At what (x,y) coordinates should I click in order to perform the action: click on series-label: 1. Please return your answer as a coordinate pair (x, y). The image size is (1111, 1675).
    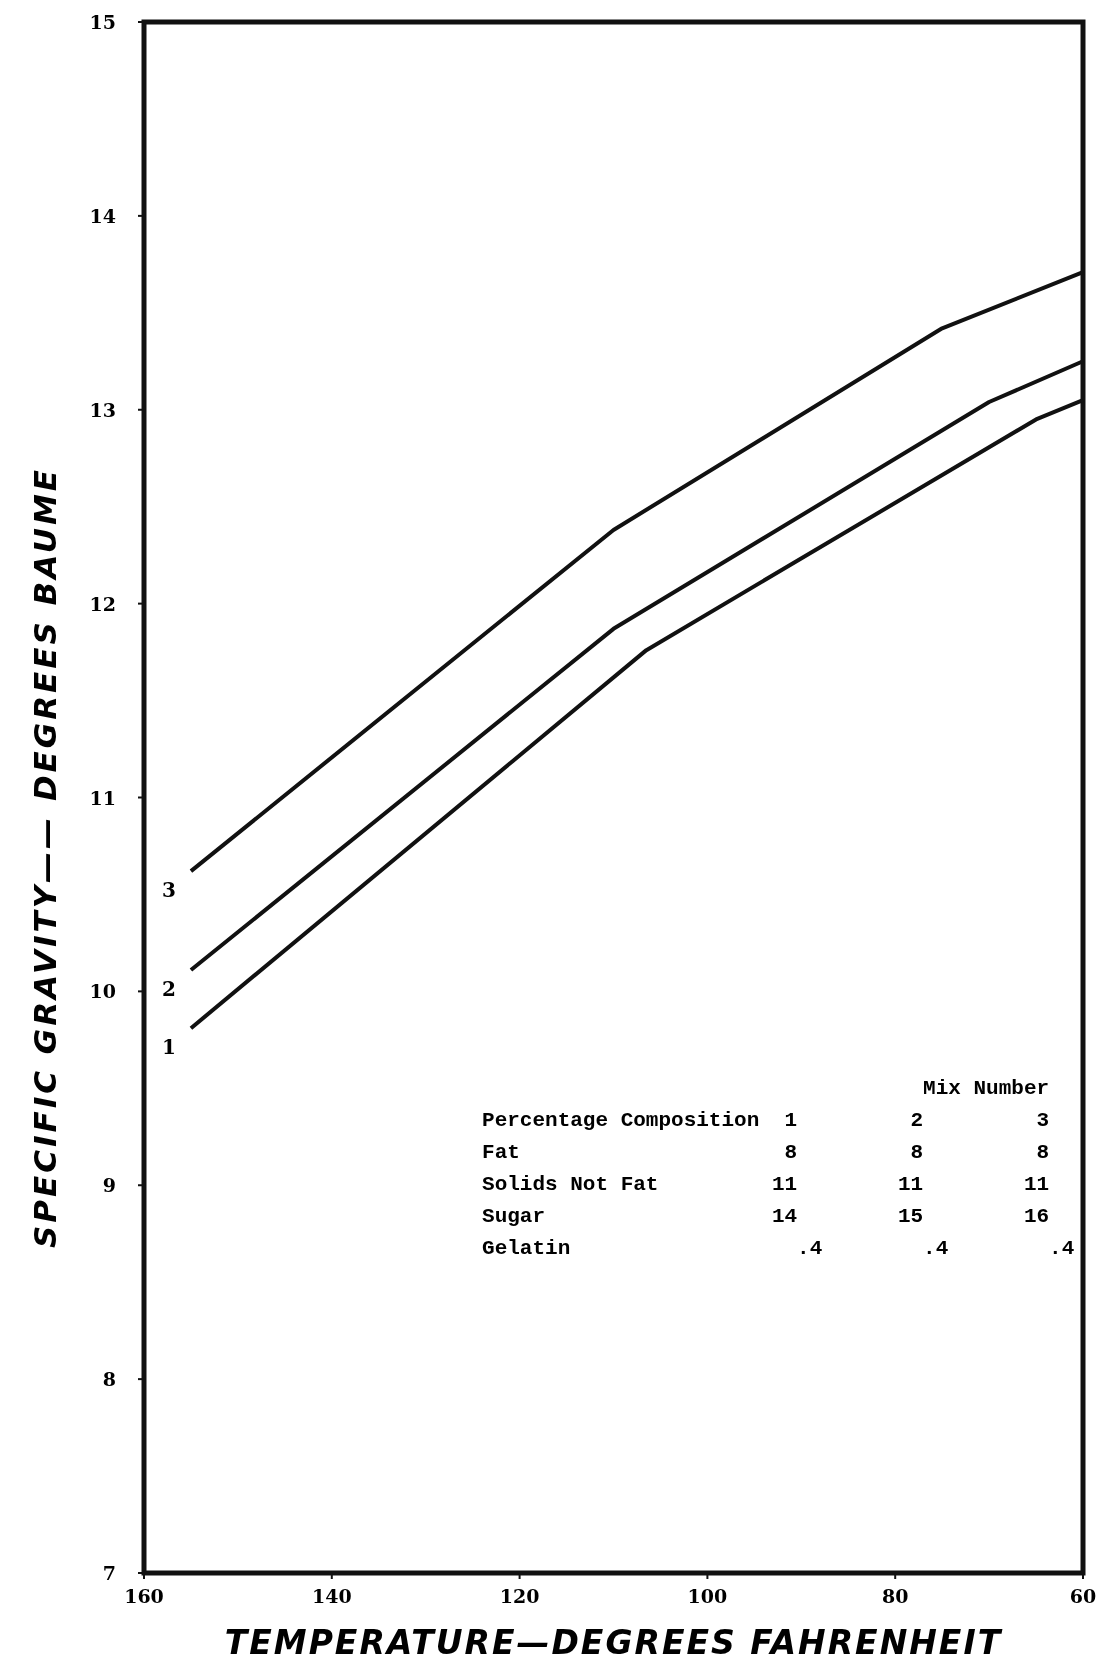
    Looking at the image, I should click on (168, 1047).